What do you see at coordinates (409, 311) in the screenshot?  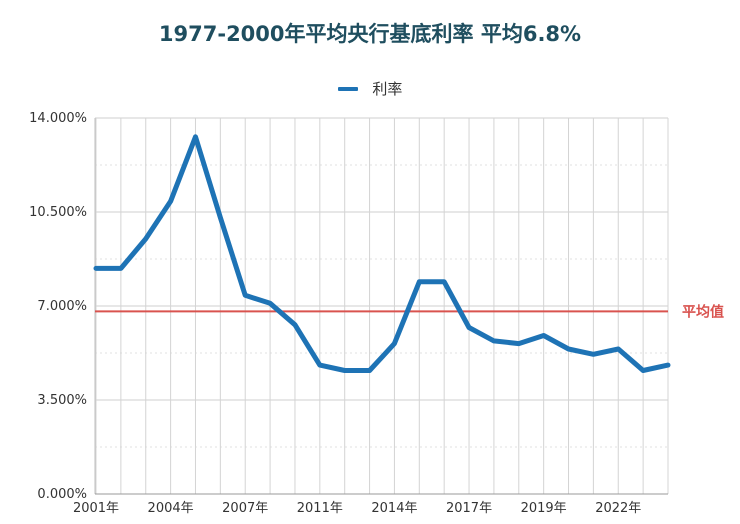 I see `average-line-group: 平均值` at bounding box center [409, 311].